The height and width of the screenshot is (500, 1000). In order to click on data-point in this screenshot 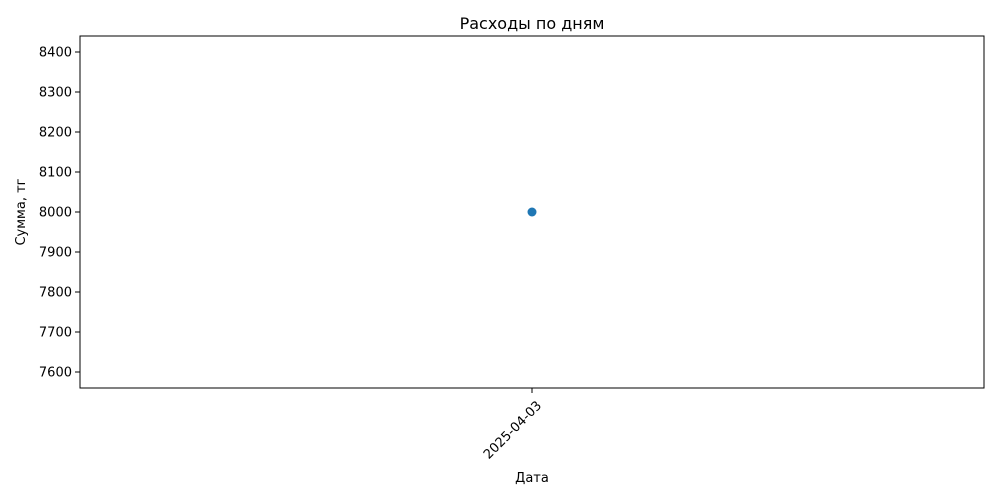, I will do `click(532, 212)`.